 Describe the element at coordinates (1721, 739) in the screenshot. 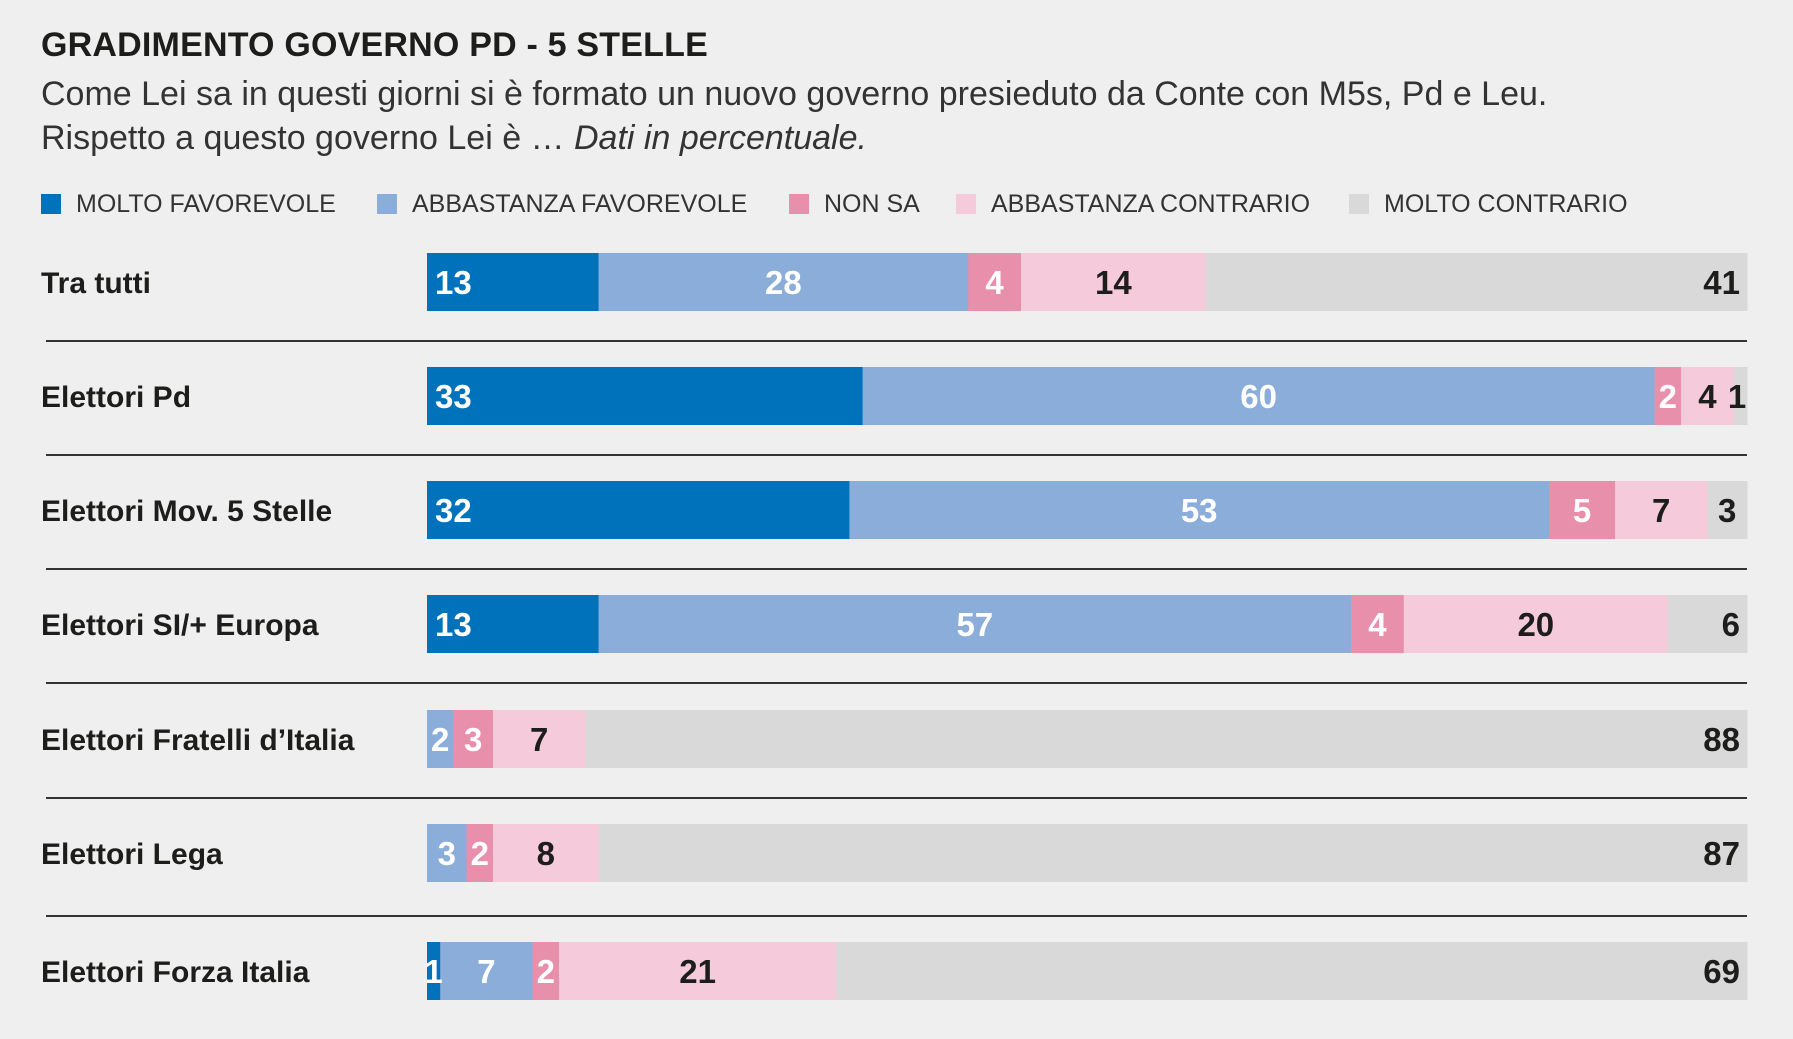

I see `data-label: 88` at that location.